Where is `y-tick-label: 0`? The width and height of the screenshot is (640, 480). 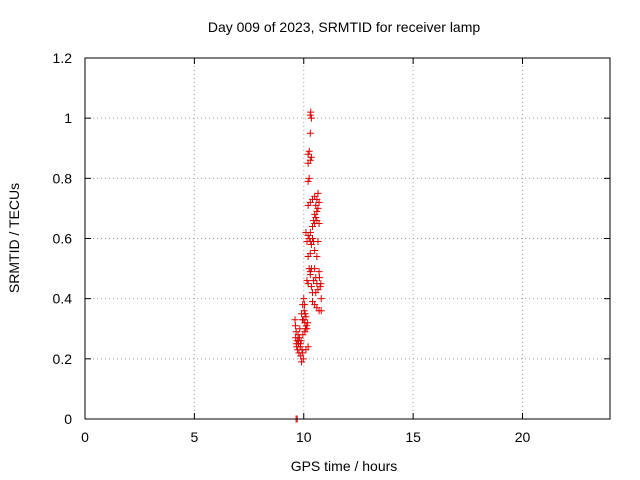 y-tick-label: 0 is located at coordinates (68, 419).